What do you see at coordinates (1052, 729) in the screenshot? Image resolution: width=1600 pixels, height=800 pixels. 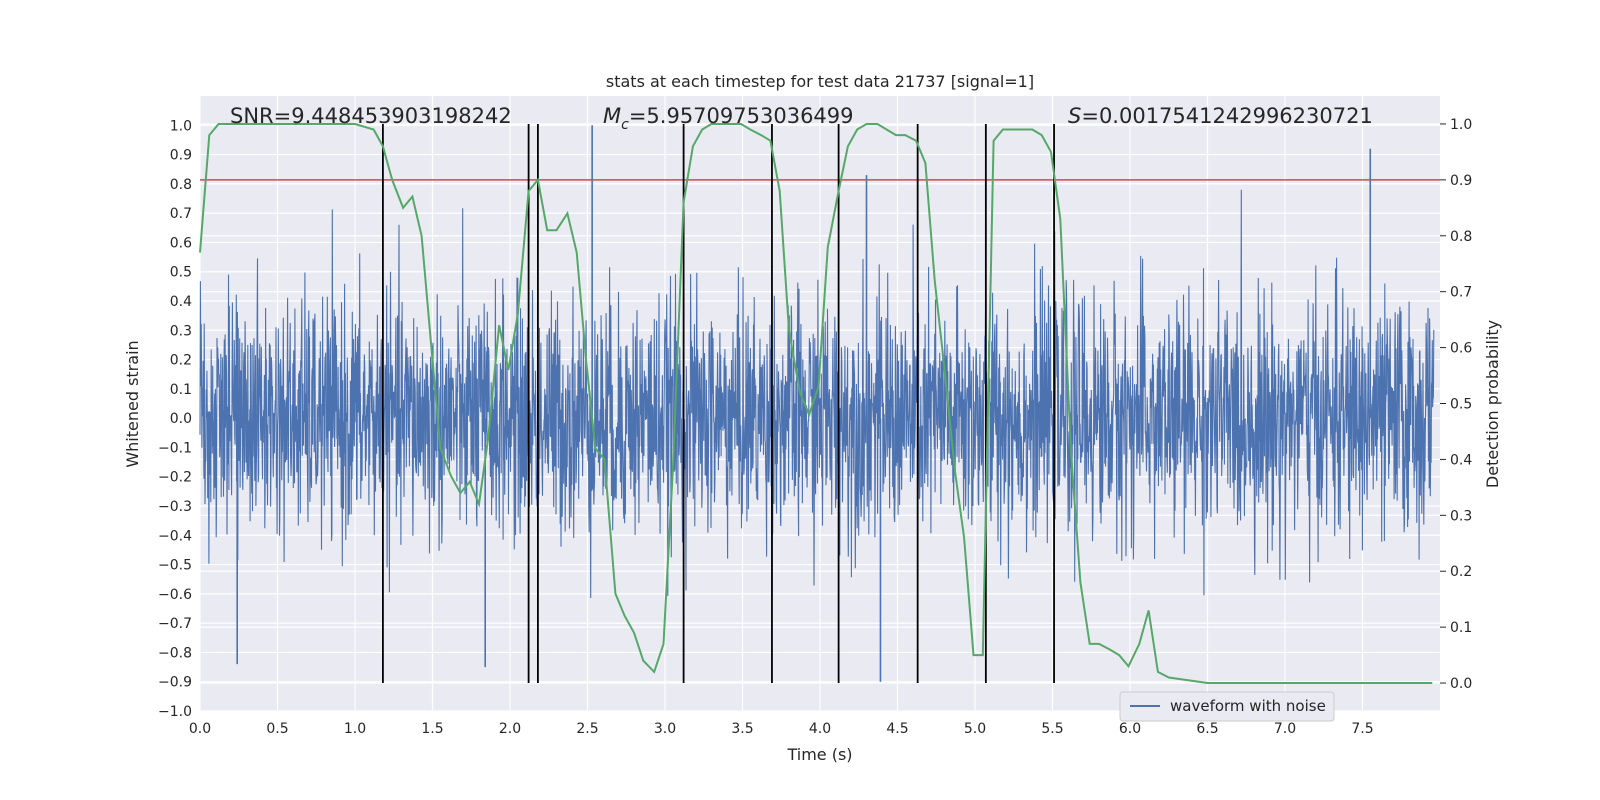 I see `x-tick-label: 5.5` at bounding box center [1052, 729].